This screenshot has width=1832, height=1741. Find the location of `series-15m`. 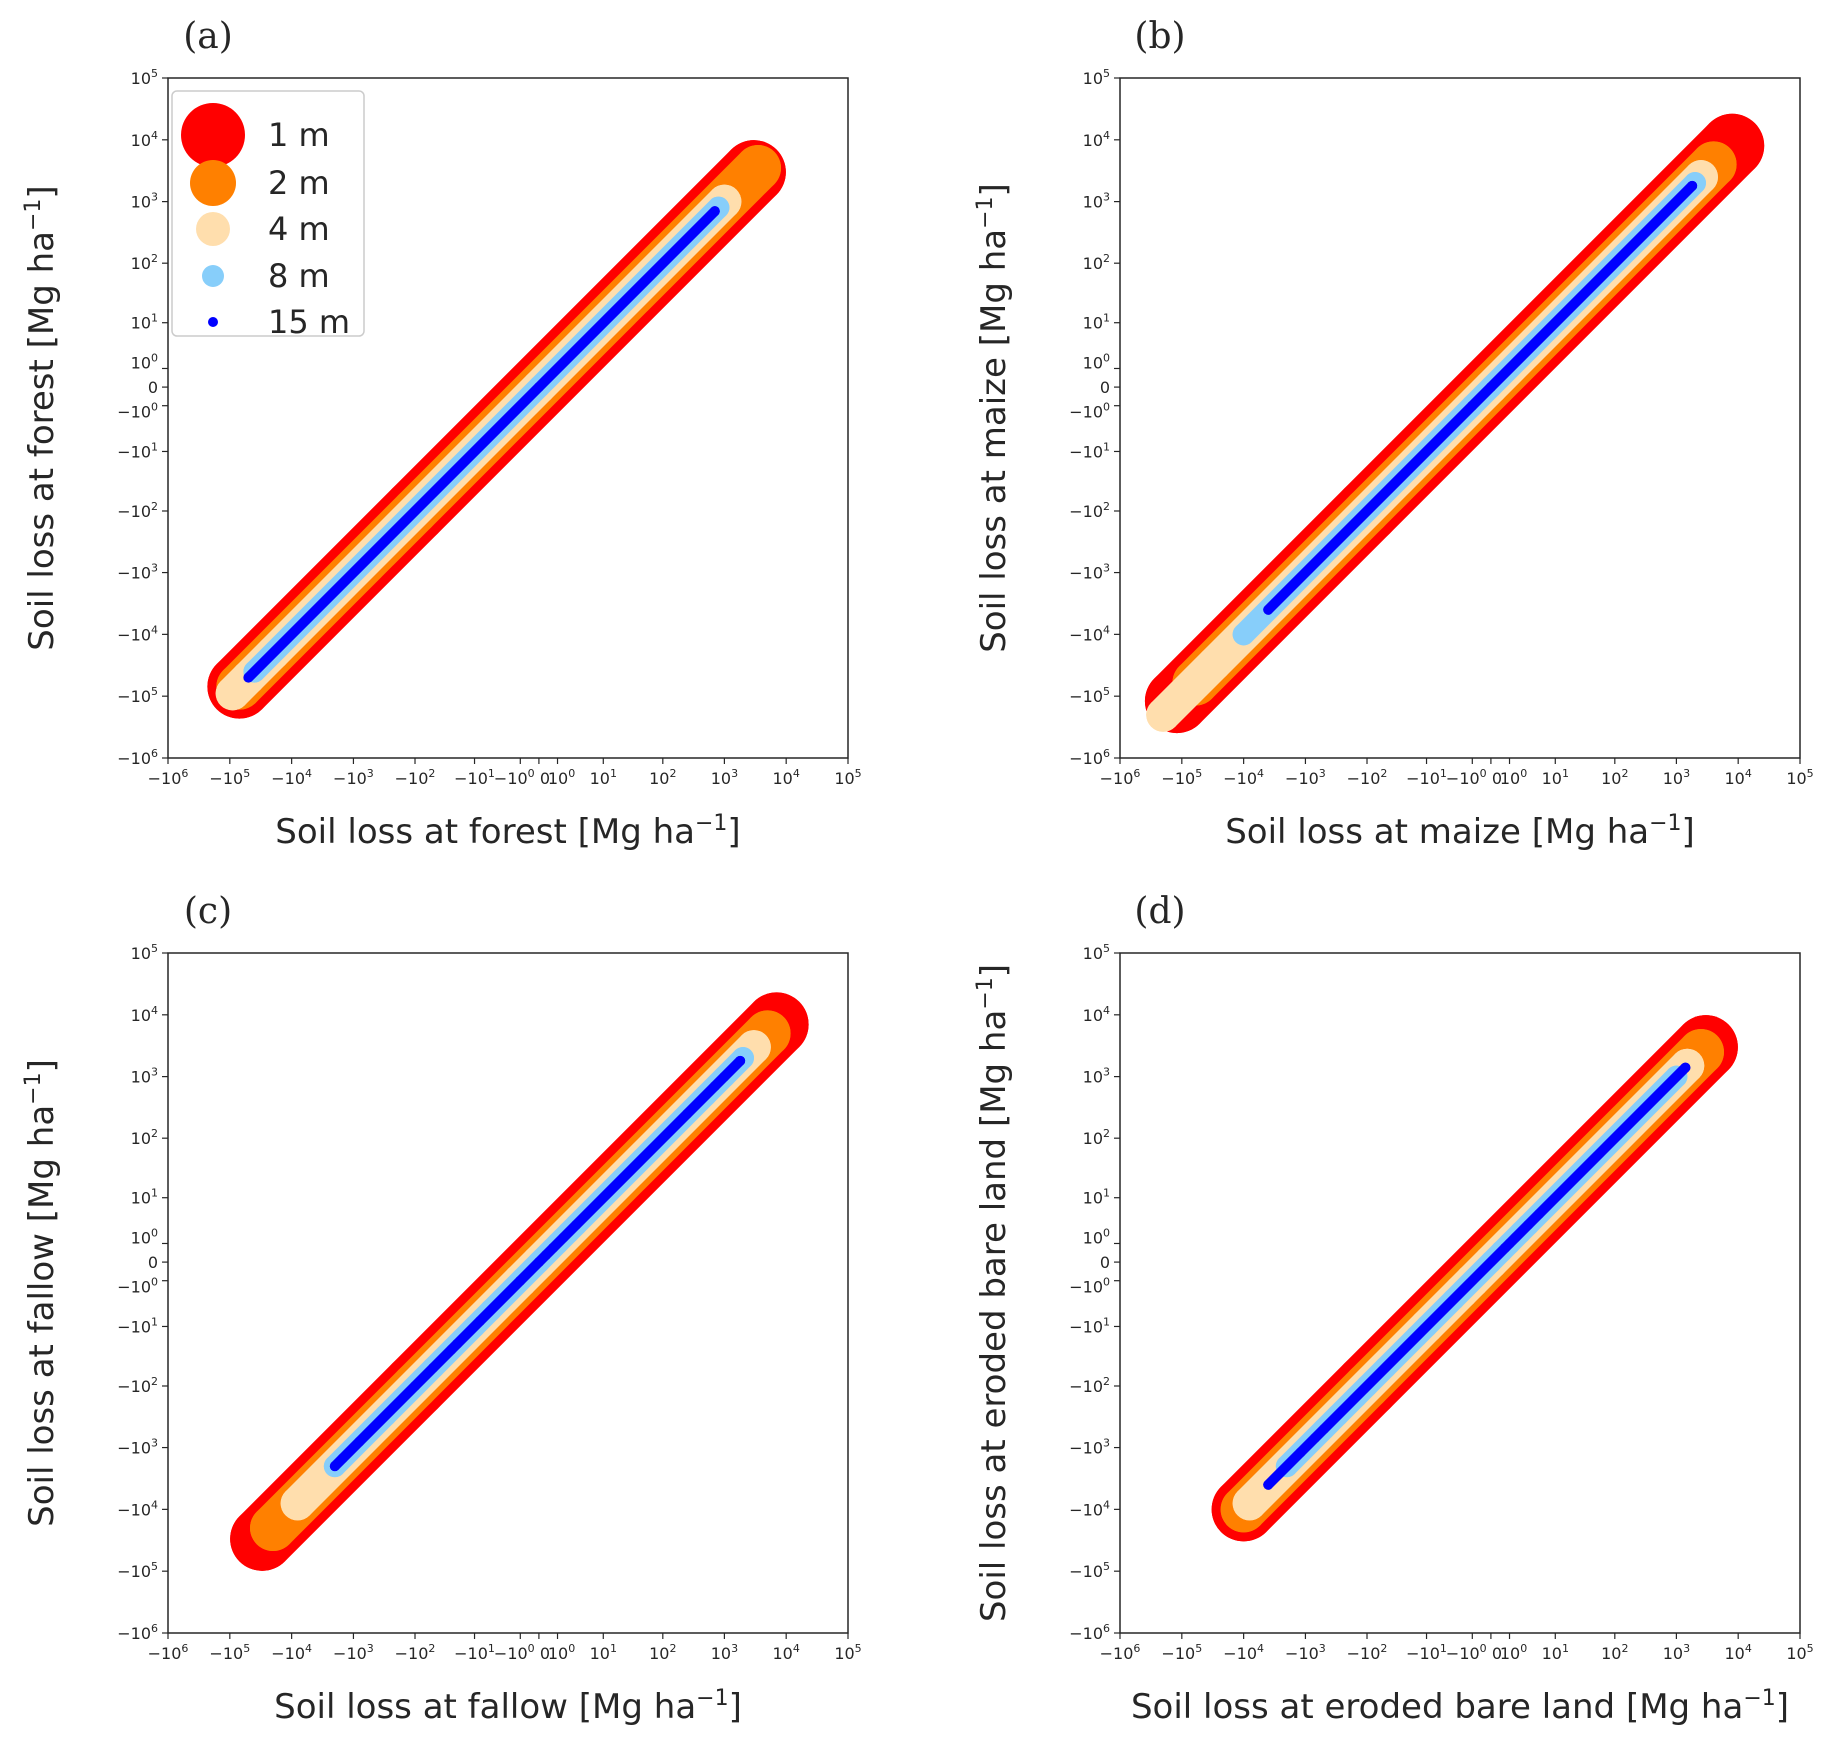

series-15m is located at coordinates (537, 1263).